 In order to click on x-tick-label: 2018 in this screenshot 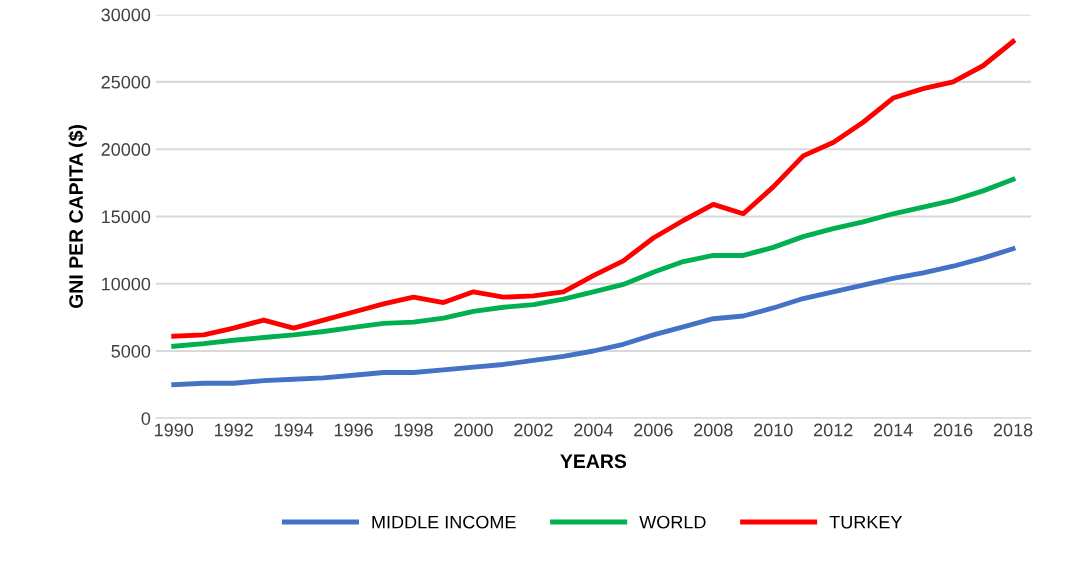, I will do `click(1013, 430)`.